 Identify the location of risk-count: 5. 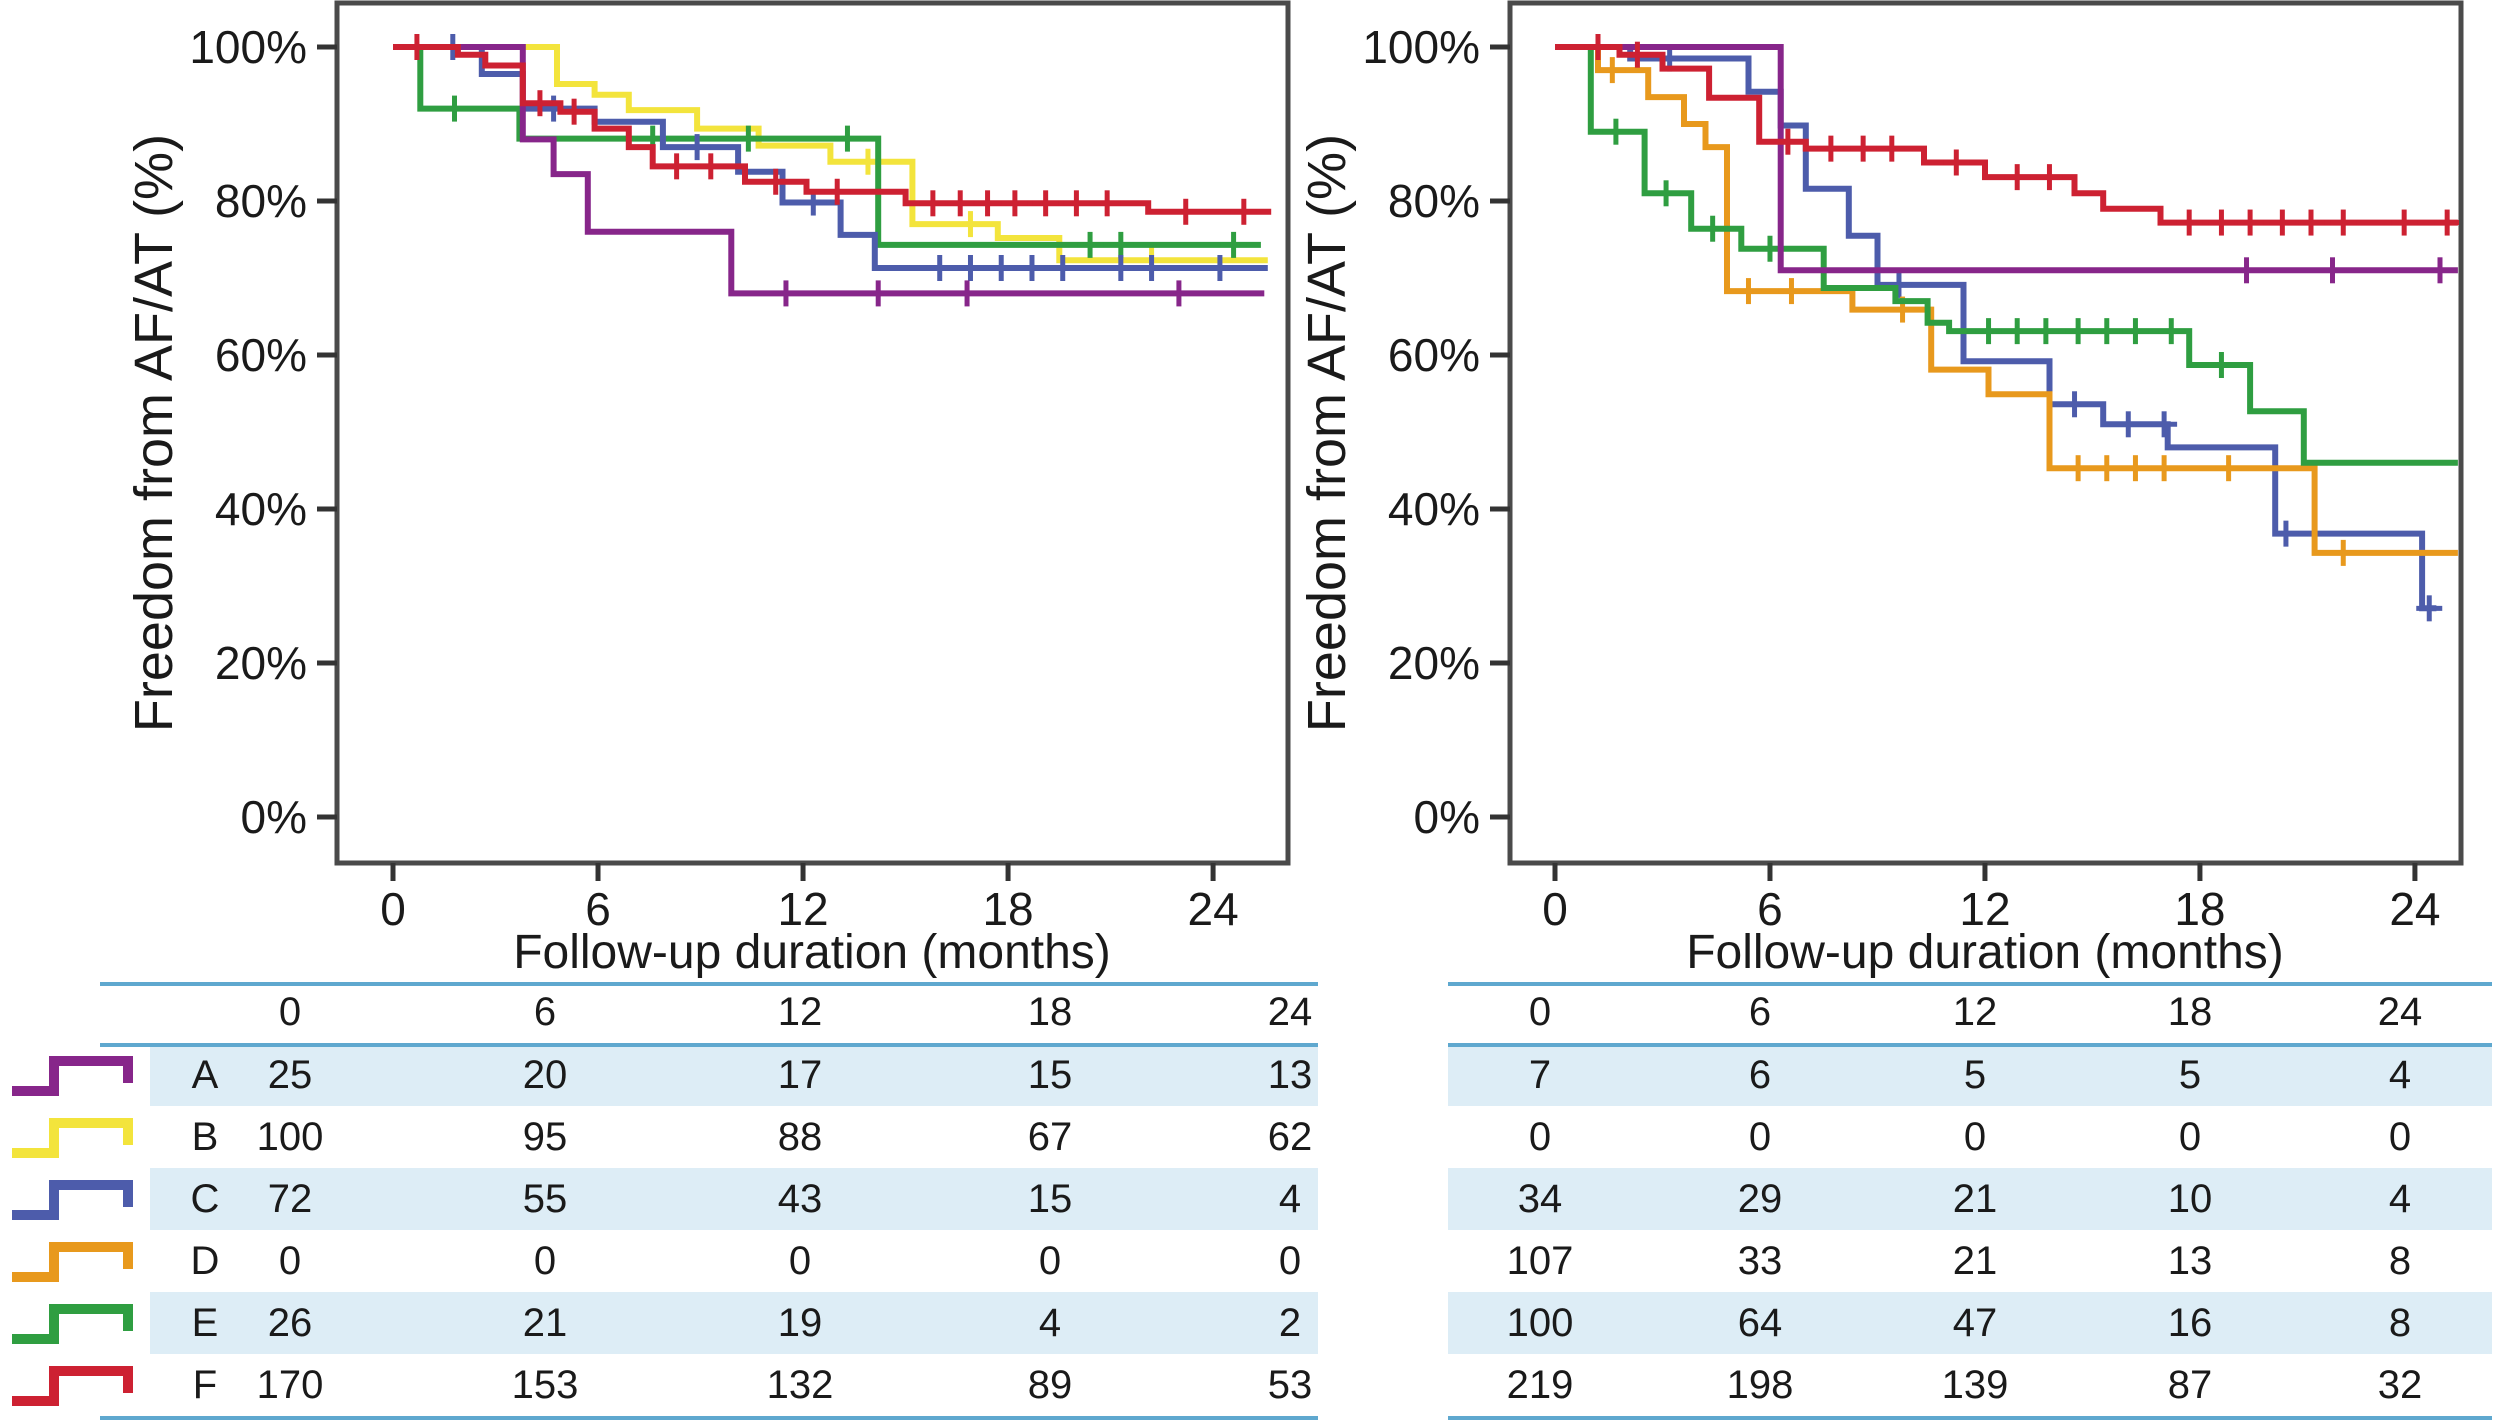
(1975, 1075).